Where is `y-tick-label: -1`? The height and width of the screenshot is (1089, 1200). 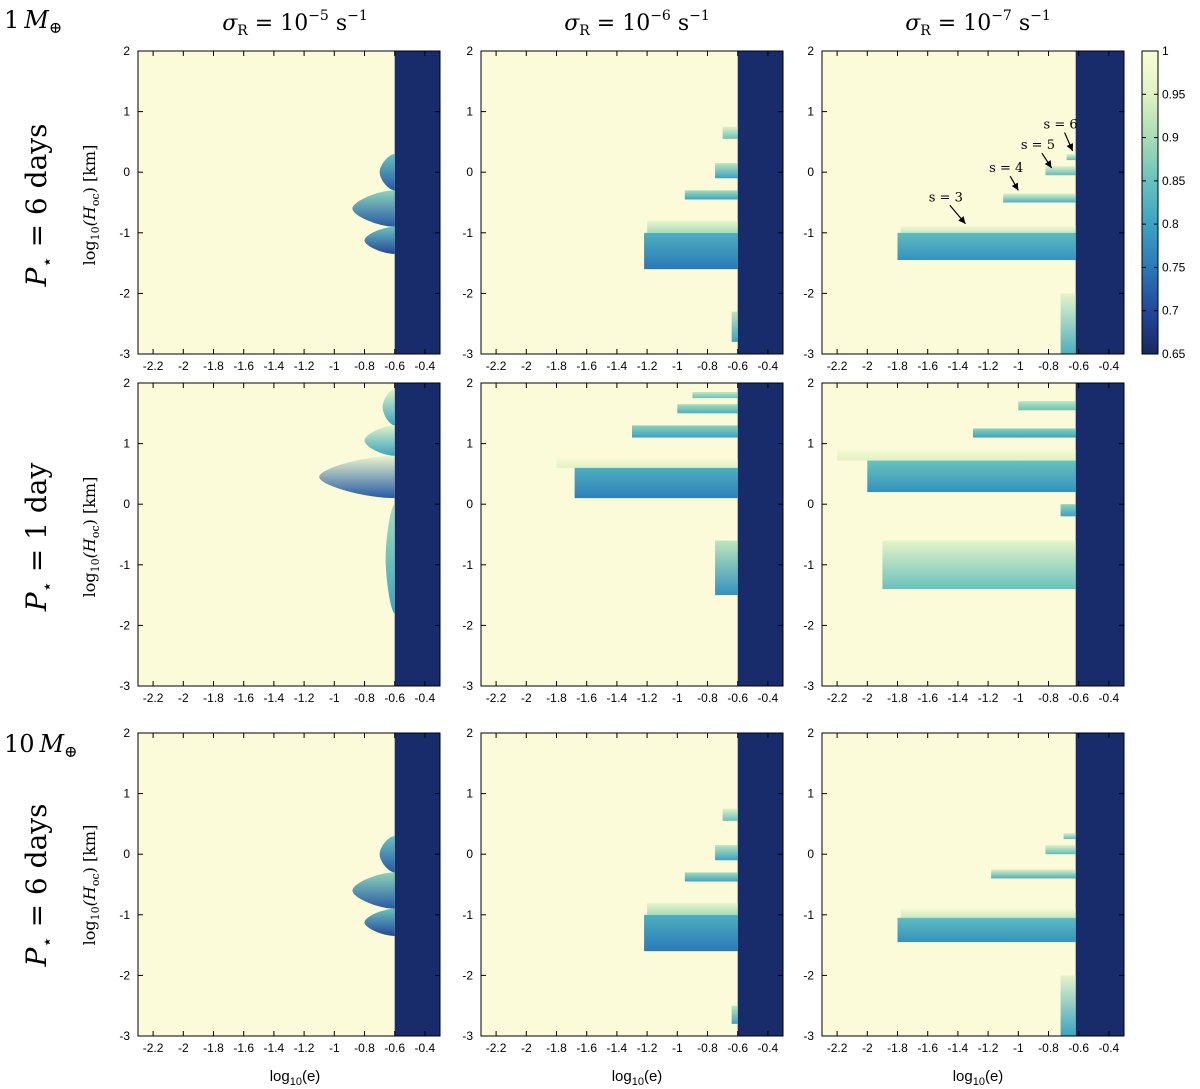
y-tick-label: -1 is located at coordinates (808, 915).